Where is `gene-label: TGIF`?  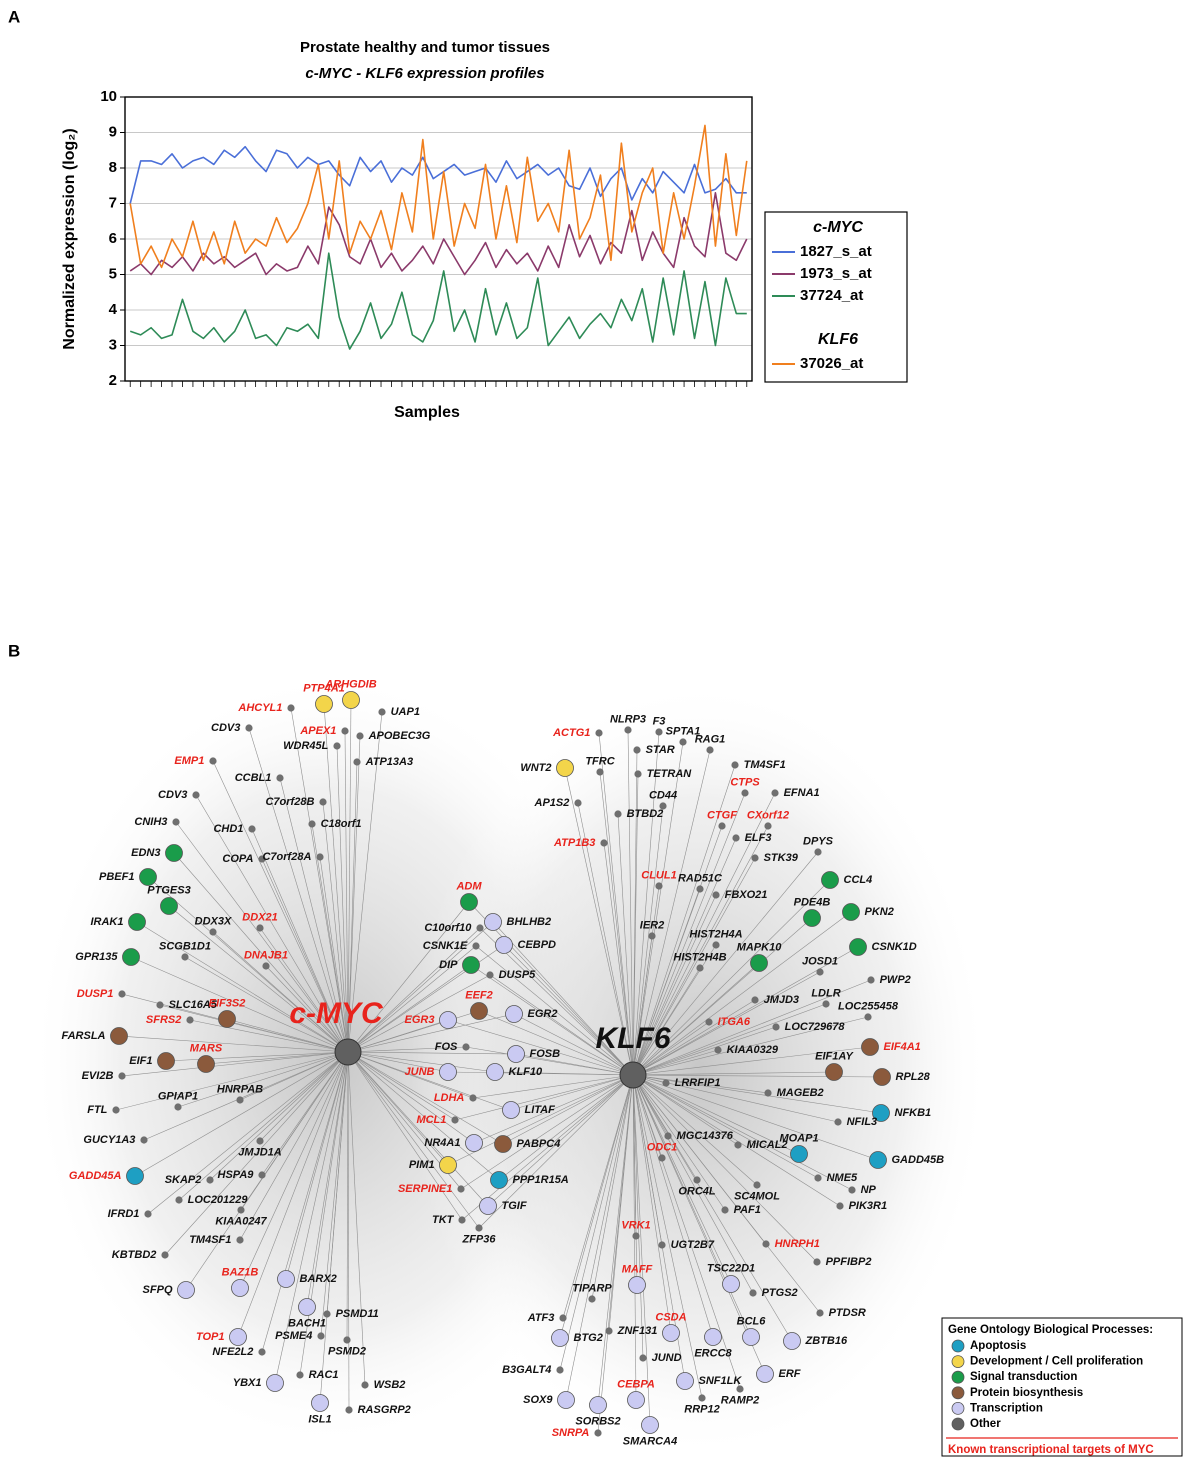 gene-label: TGIF is located at coordinates (514, 1206).